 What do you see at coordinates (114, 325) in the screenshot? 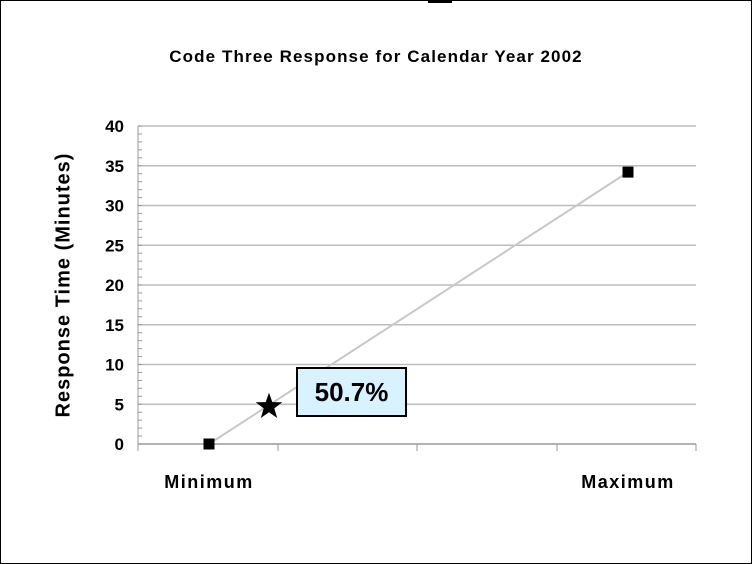
I see `y-tick-label: 15` at bounding box center [114, 325].